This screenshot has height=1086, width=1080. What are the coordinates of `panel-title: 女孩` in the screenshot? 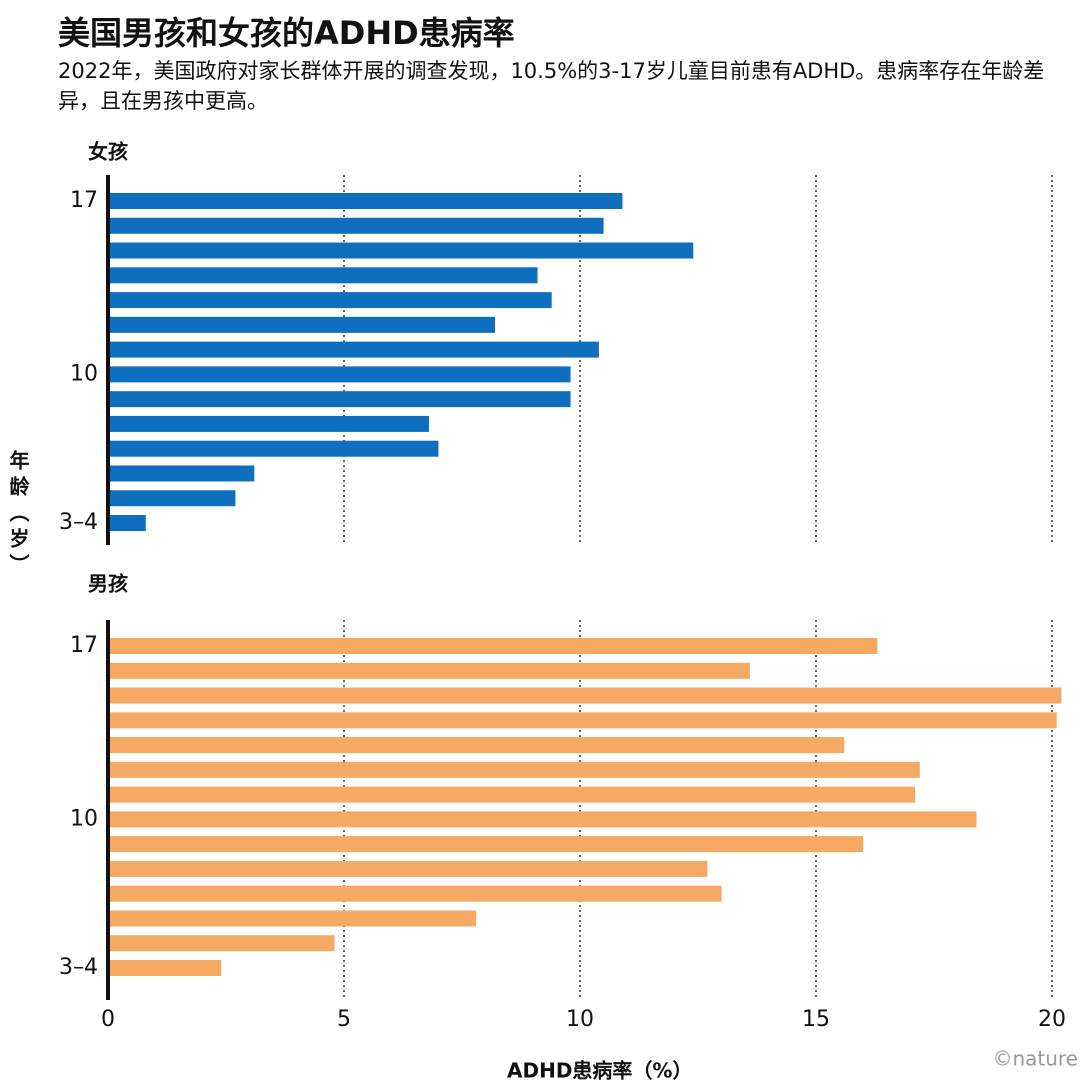 It's located at (108, 152).